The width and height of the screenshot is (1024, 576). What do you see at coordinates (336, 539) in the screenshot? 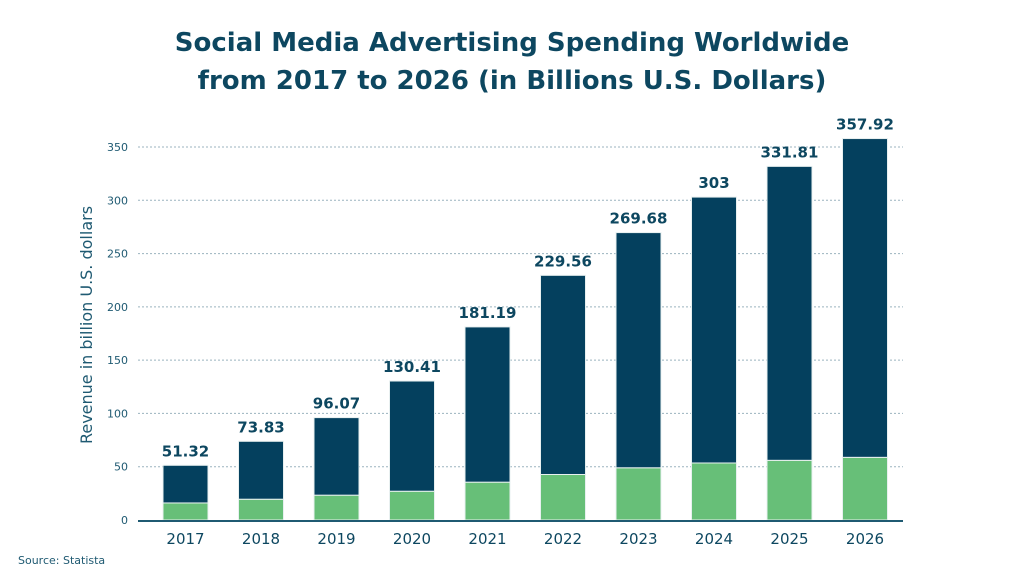
I see `x-tick-label: 2019` at bounding box center [336, 539].